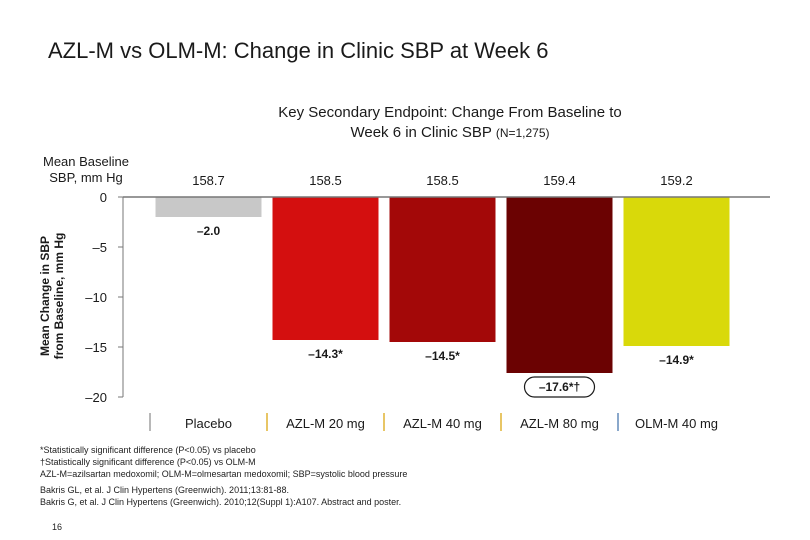  Describe the element at coordinates (442, 180) in the screenshot. I see `baseline-value-3: 158.5` at that location.